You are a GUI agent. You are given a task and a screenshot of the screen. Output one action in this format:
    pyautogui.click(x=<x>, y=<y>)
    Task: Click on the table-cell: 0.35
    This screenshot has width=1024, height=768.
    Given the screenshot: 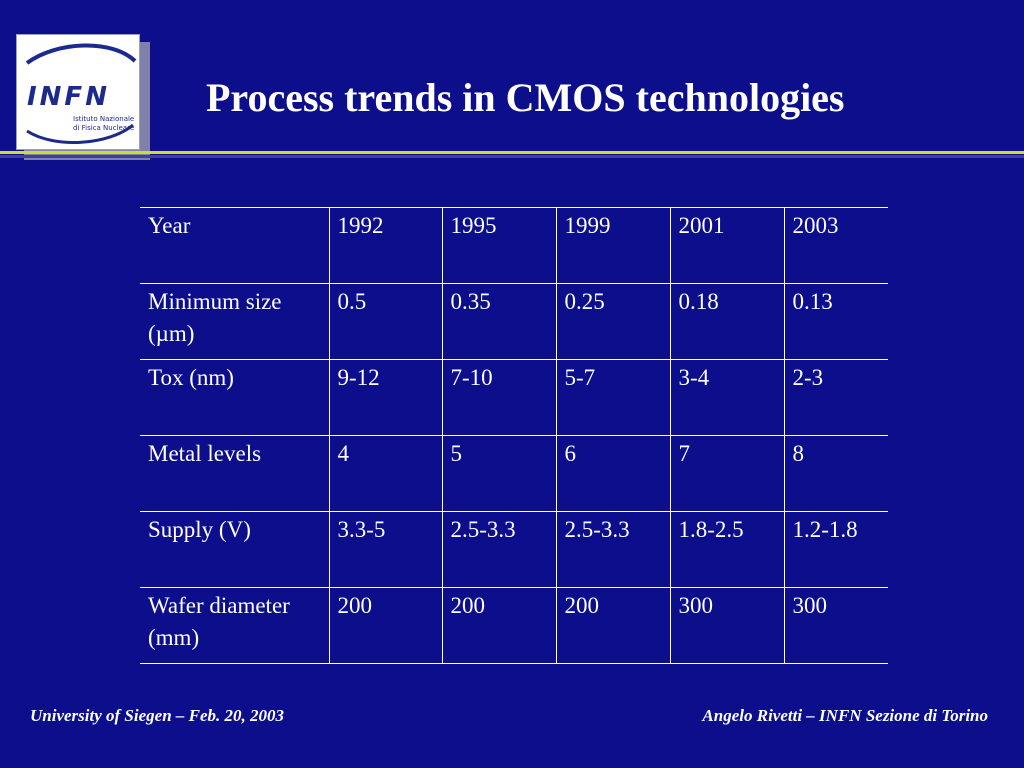 What is the action you would take?
    pyautogui.click(x=498, y=321)
    